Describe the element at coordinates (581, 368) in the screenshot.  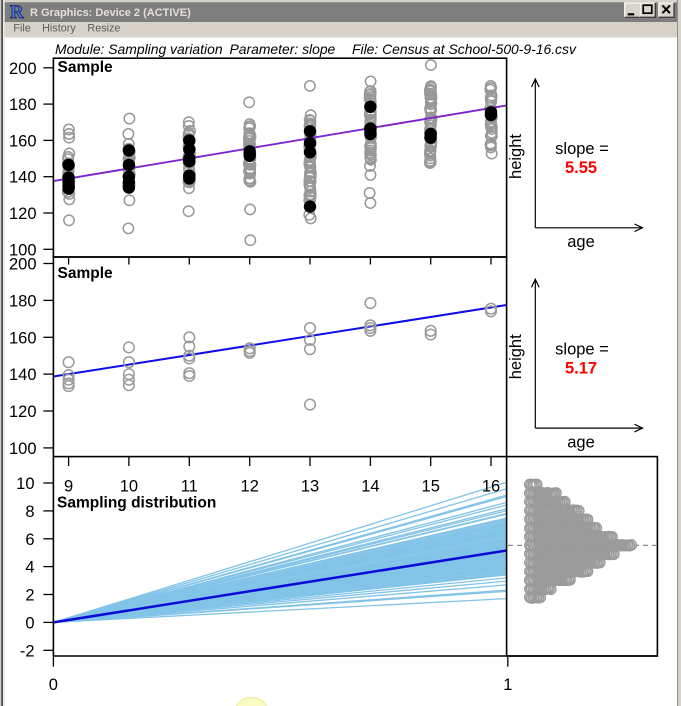
I see `svg-text: 5.17` at that location.